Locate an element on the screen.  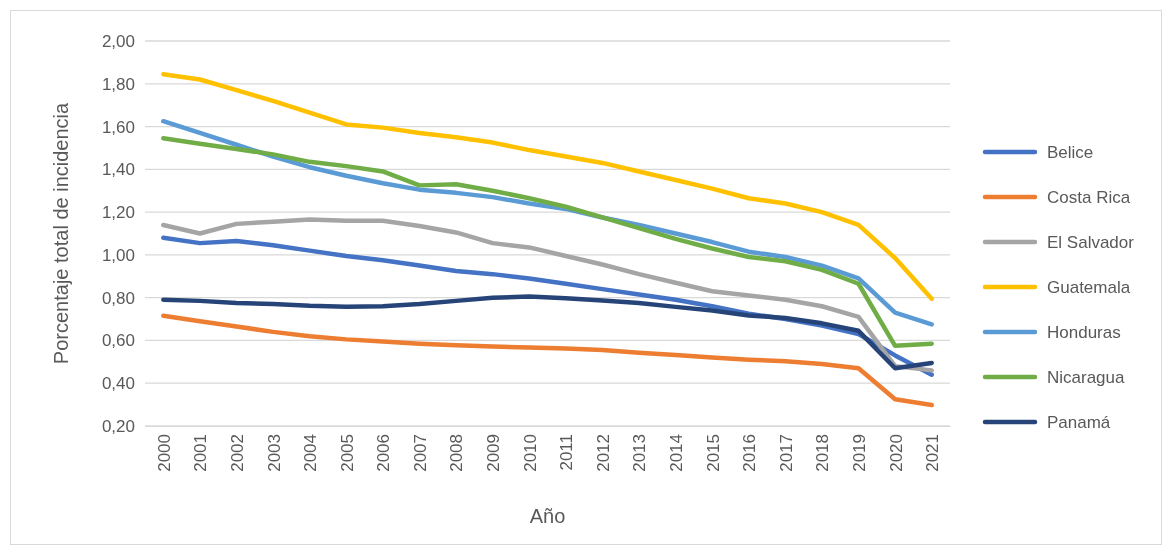
legend-label: Costa Rica is located at coordinates (1089, 197).